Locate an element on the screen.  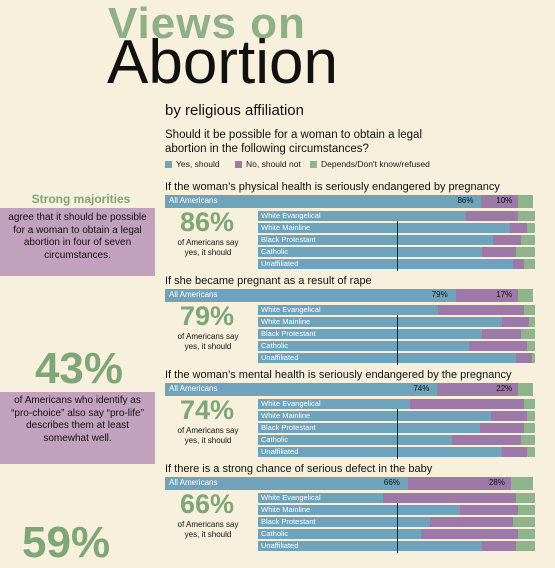
pro-choice-box is located at coordinates (77, 428).